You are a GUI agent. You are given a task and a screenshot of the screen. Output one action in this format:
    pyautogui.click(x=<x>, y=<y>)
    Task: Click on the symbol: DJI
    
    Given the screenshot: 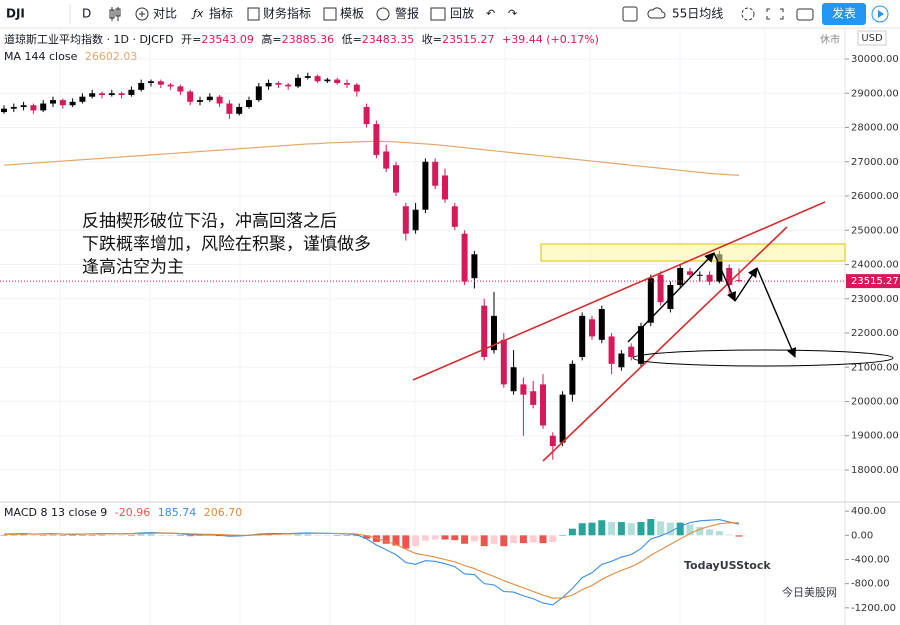 What is the action you would take?
    pyautogui.click(x=15, y=14)
    